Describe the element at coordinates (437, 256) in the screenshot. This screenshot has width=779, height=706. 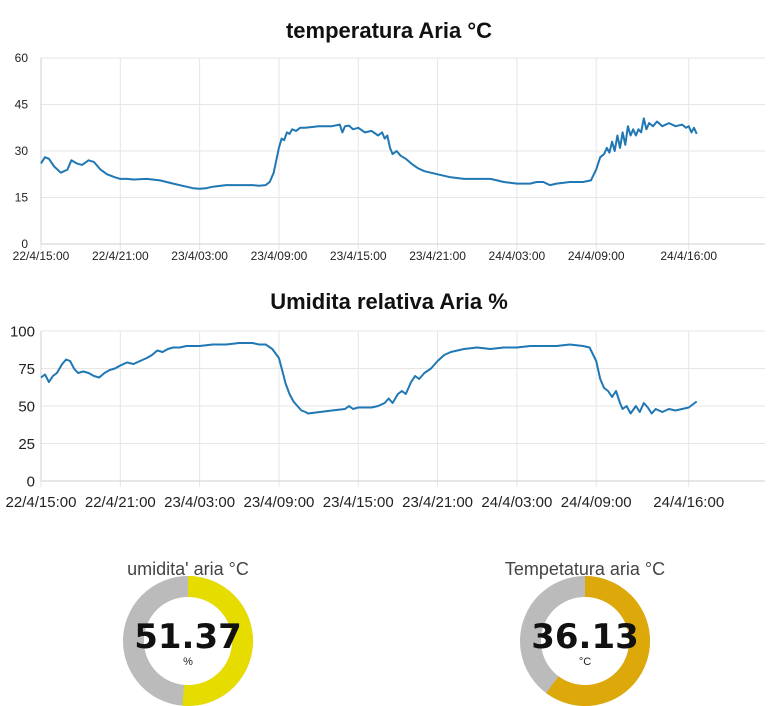
I see `temp-x-tick-label: 23/4/21:00` at that location.